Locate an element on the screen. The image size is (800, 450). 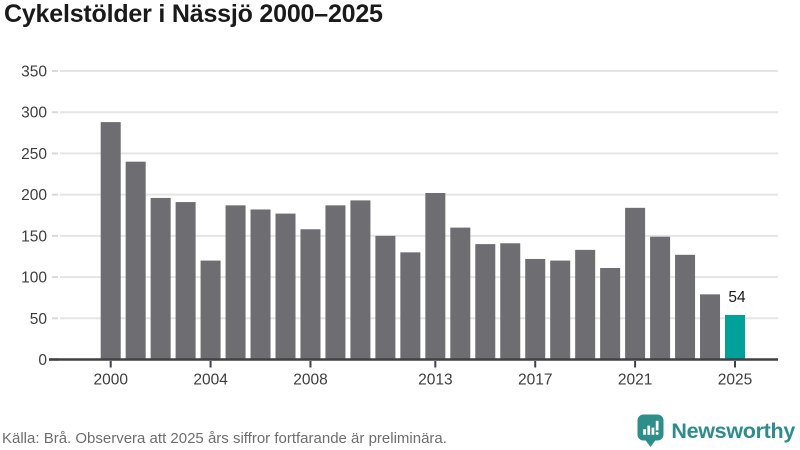
bar-2025 is located at coordinates (735, 337).